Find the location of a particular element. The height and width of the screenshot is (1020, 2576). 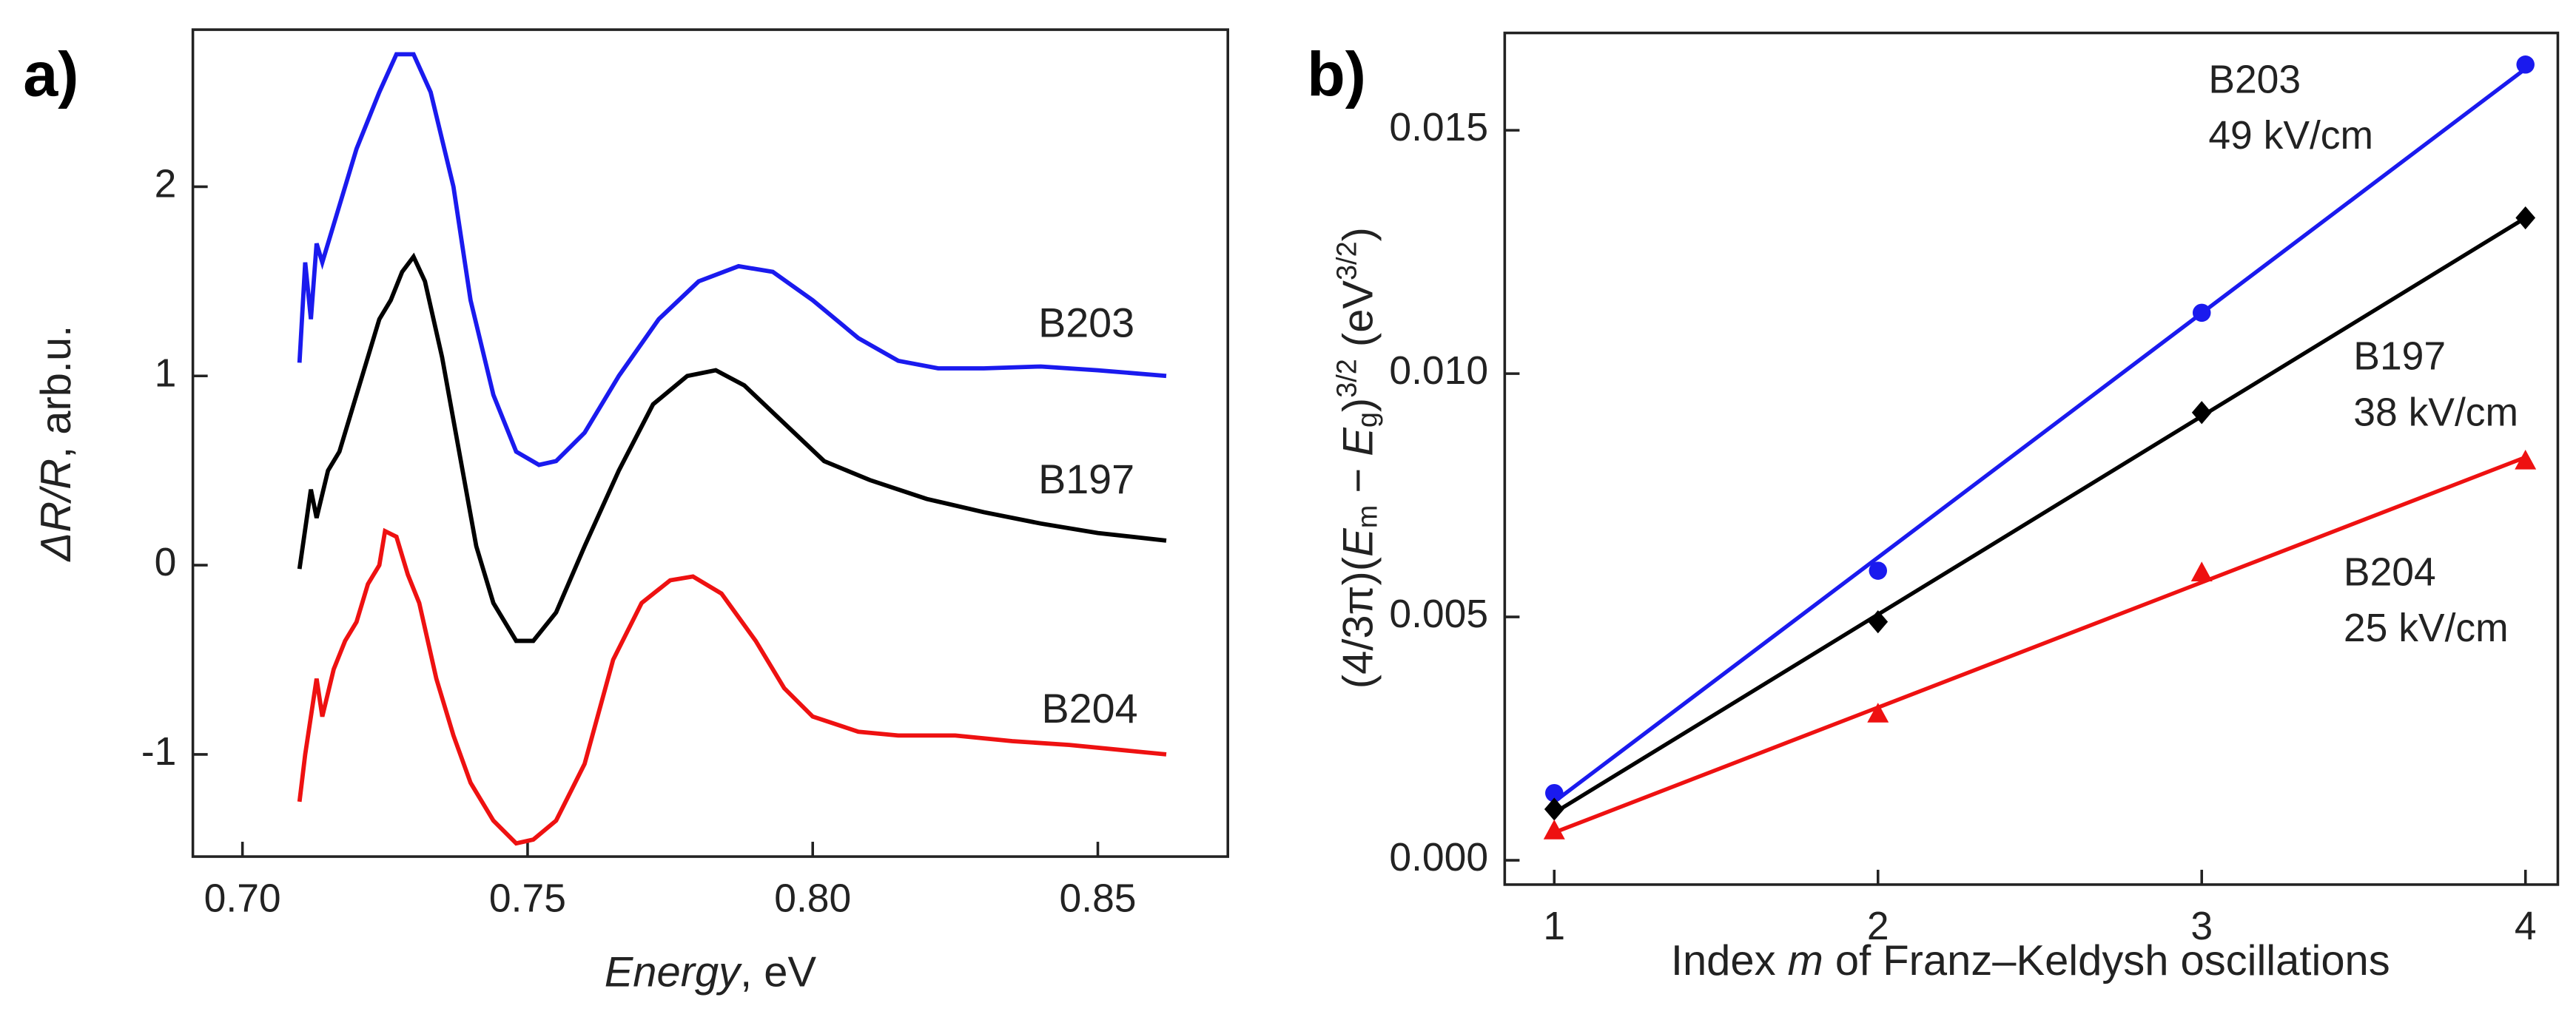

series-label: B197 is located at coordinates (1086, 479).